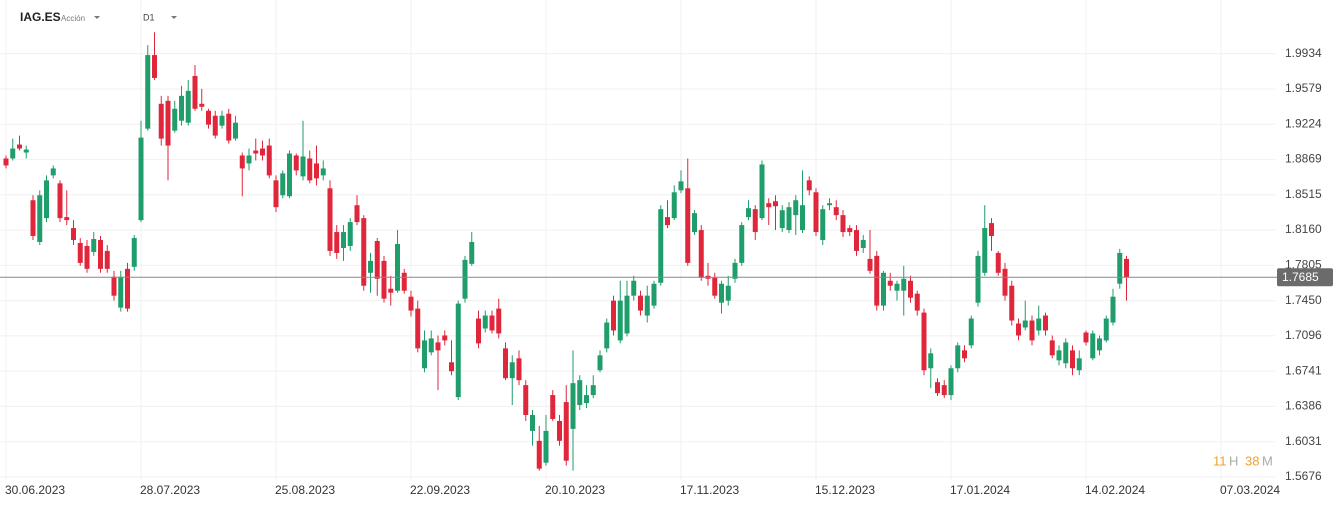 This screenshot has width=1342, height=507. I want to click on y-tick-label: 1.7450, so click(1303, 300).